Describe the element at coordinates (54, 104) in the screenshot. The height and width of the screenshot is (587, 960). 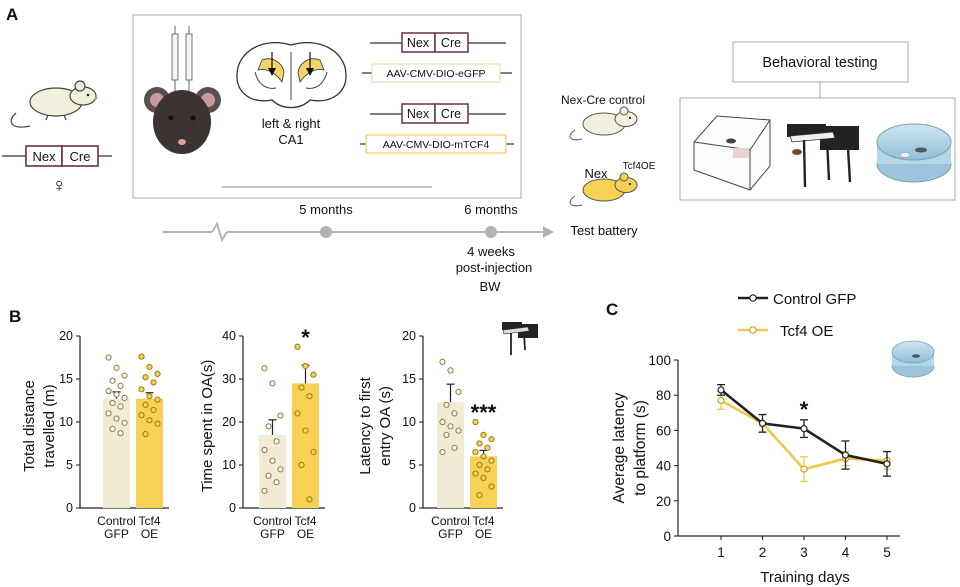
I see `female-mouse-illustration` at that location.